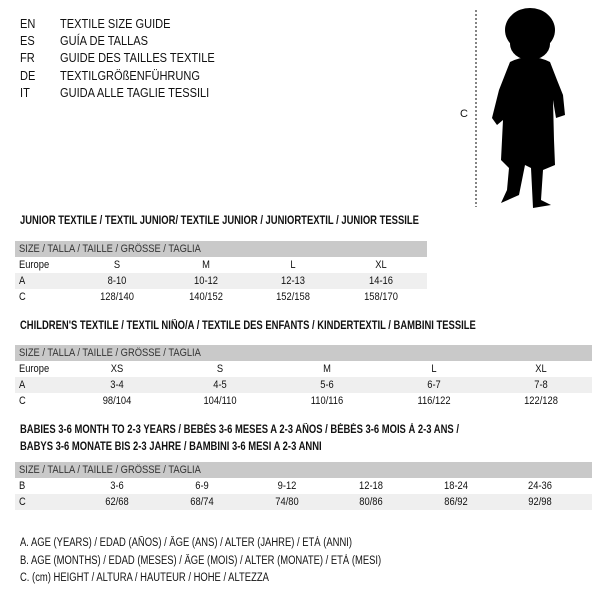  Describe the element at coordinates (381, 281) in the screenshot. I see `table-cell: 14-16` at that location.